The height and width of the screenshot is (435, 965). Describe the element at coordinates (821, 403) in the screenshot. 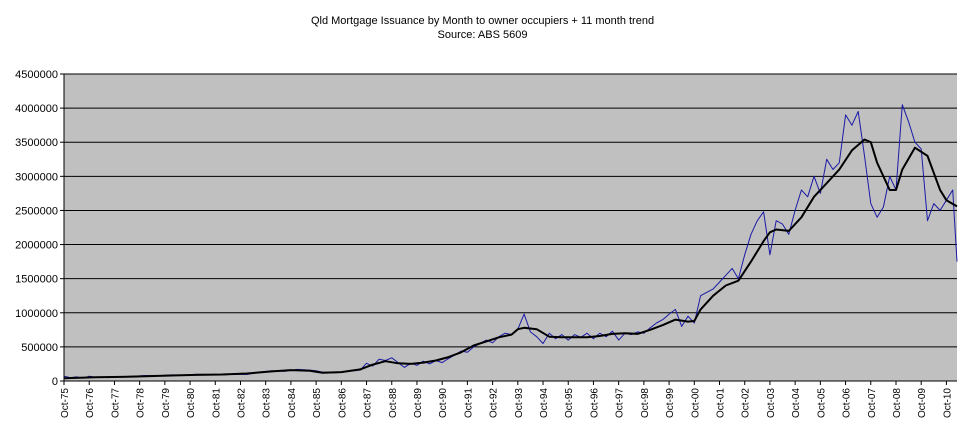

I see `x-tick-label: Oct-05` at that location.